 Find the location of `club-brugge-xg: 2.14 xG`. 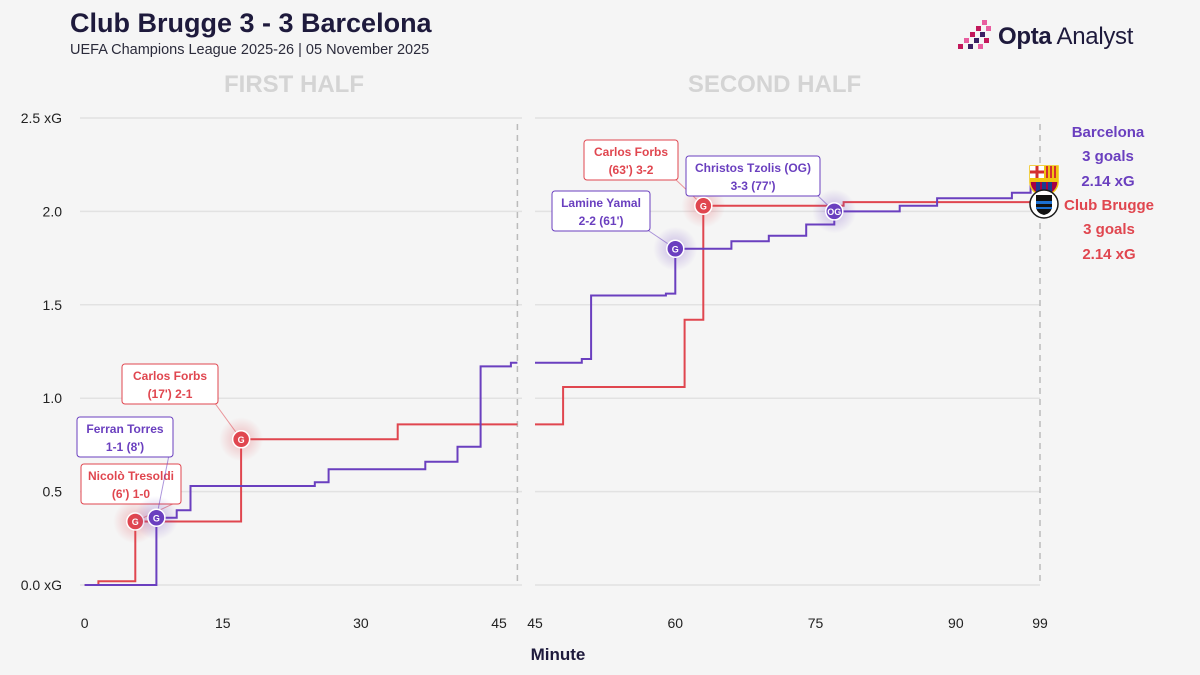

club-brugge-xg: 2.14 xG is located at coordinates (1108, 254).